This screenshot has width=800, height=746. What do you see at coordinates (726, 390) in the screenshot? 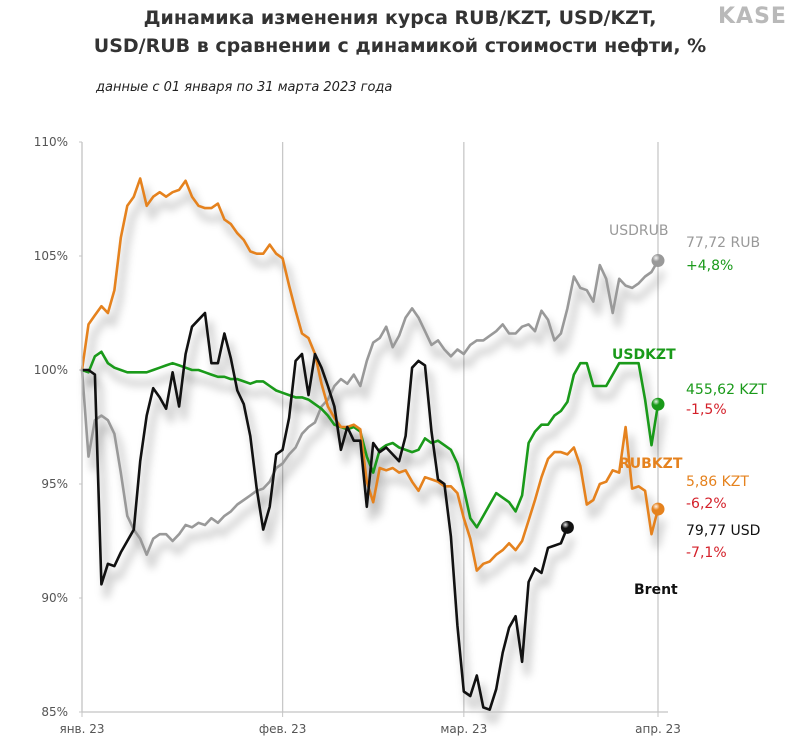
I see `series-end-value-usdkzt: 455,62 KZT` at bounding box center [726, 390].